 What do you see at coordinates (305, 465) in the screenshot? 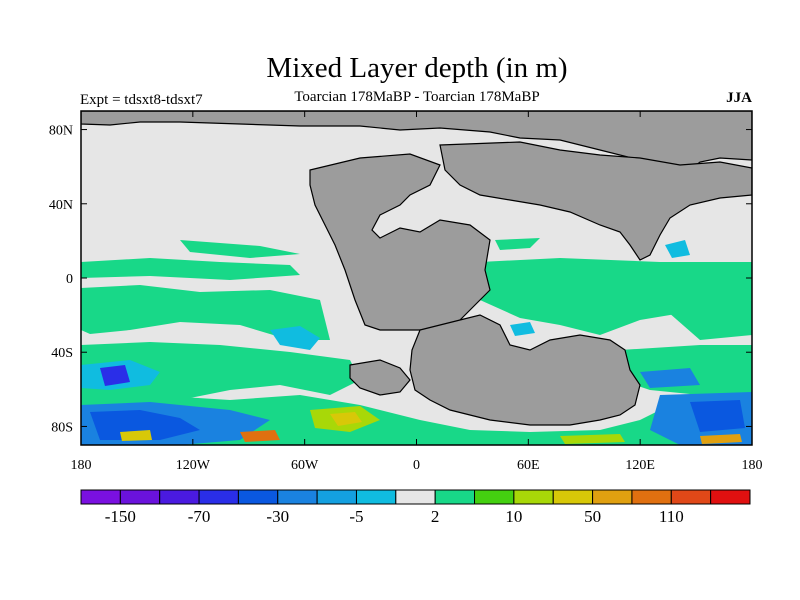
I see `x-tick-label: 60W` at bounding box center [305, 465].